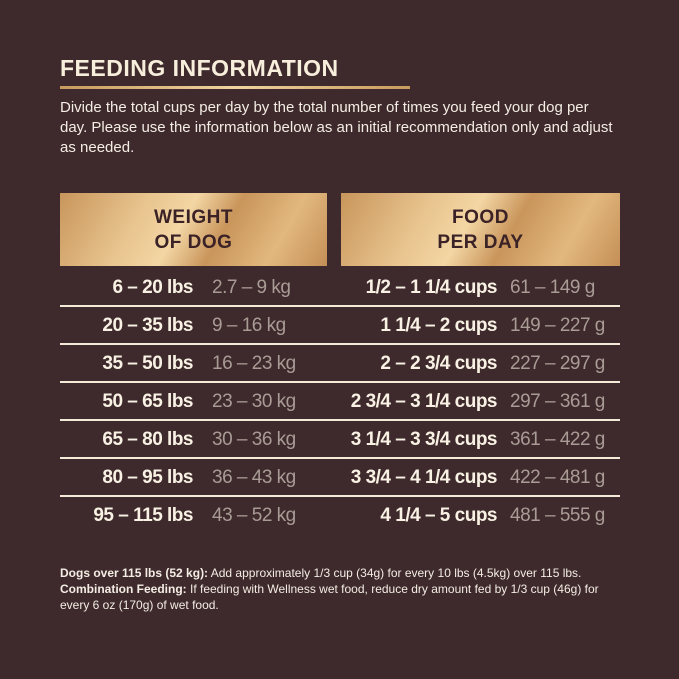 This screenshot has width=679, height=679. I want to click on cell-g: 481 – 555 g, so click(557, 515).